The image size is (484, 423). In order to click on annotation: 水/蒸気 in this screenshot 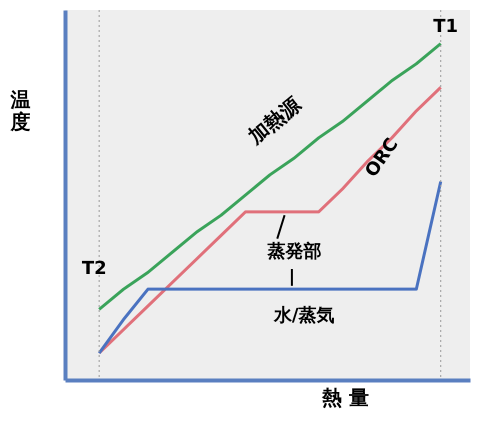, I will do `click(303, 315)`.